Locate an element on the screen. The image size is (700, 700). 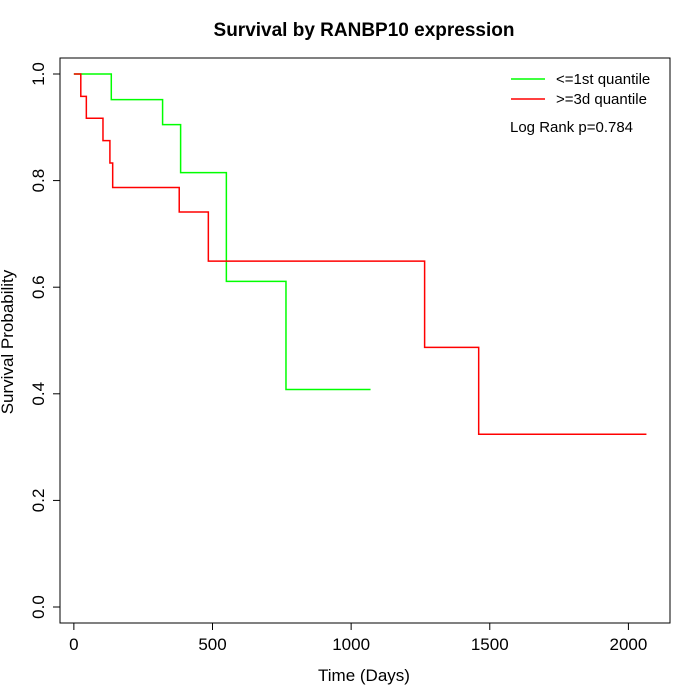
x-axis: 0 500 1000 1500 2000 is located at coordinates (358, 638).